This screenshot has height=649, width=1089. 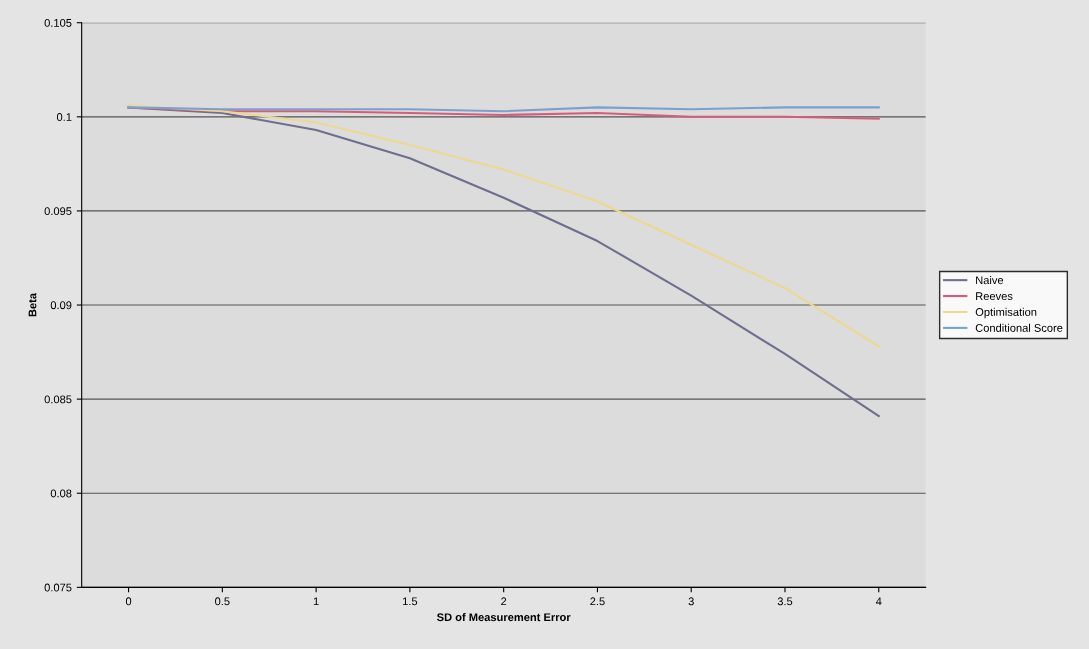 I want to click on legend-label: Naive, so click(x=990, y=280).